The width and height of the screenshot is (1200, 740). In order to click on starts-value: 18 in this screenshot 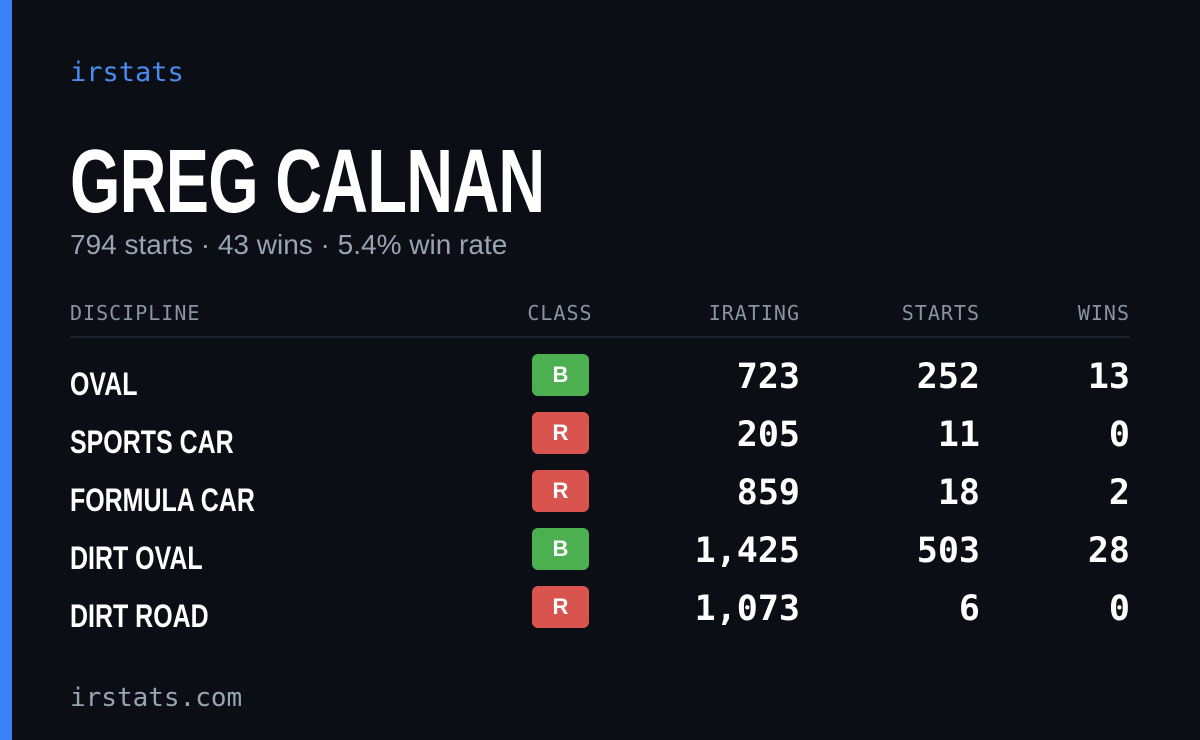, I will do `click(958, 493)`.